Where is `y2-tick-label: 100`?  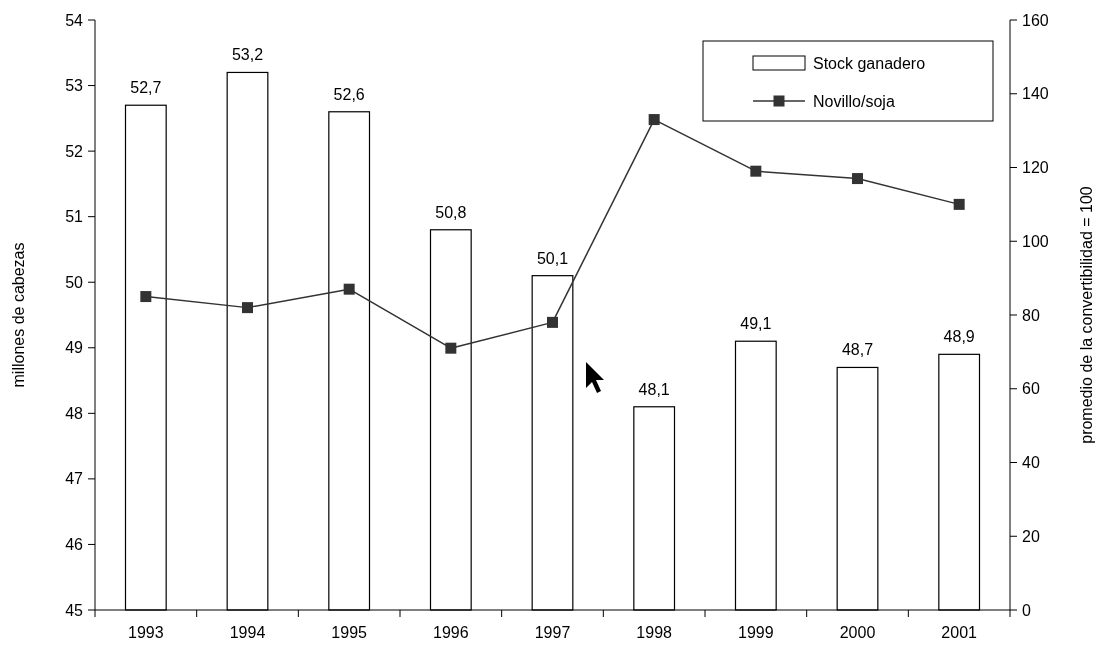 y2-tick-label: 100 is located at coordinates (1035, 241).